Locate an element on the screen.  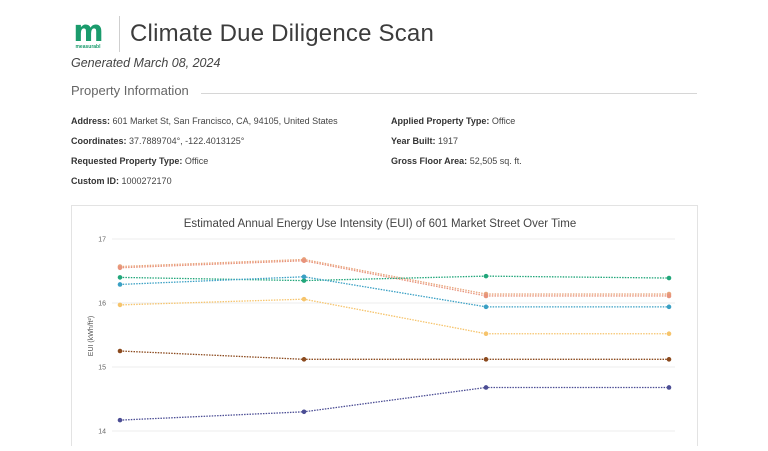
custom-id-label: Custom ID: is located at coordinates (95, 181).